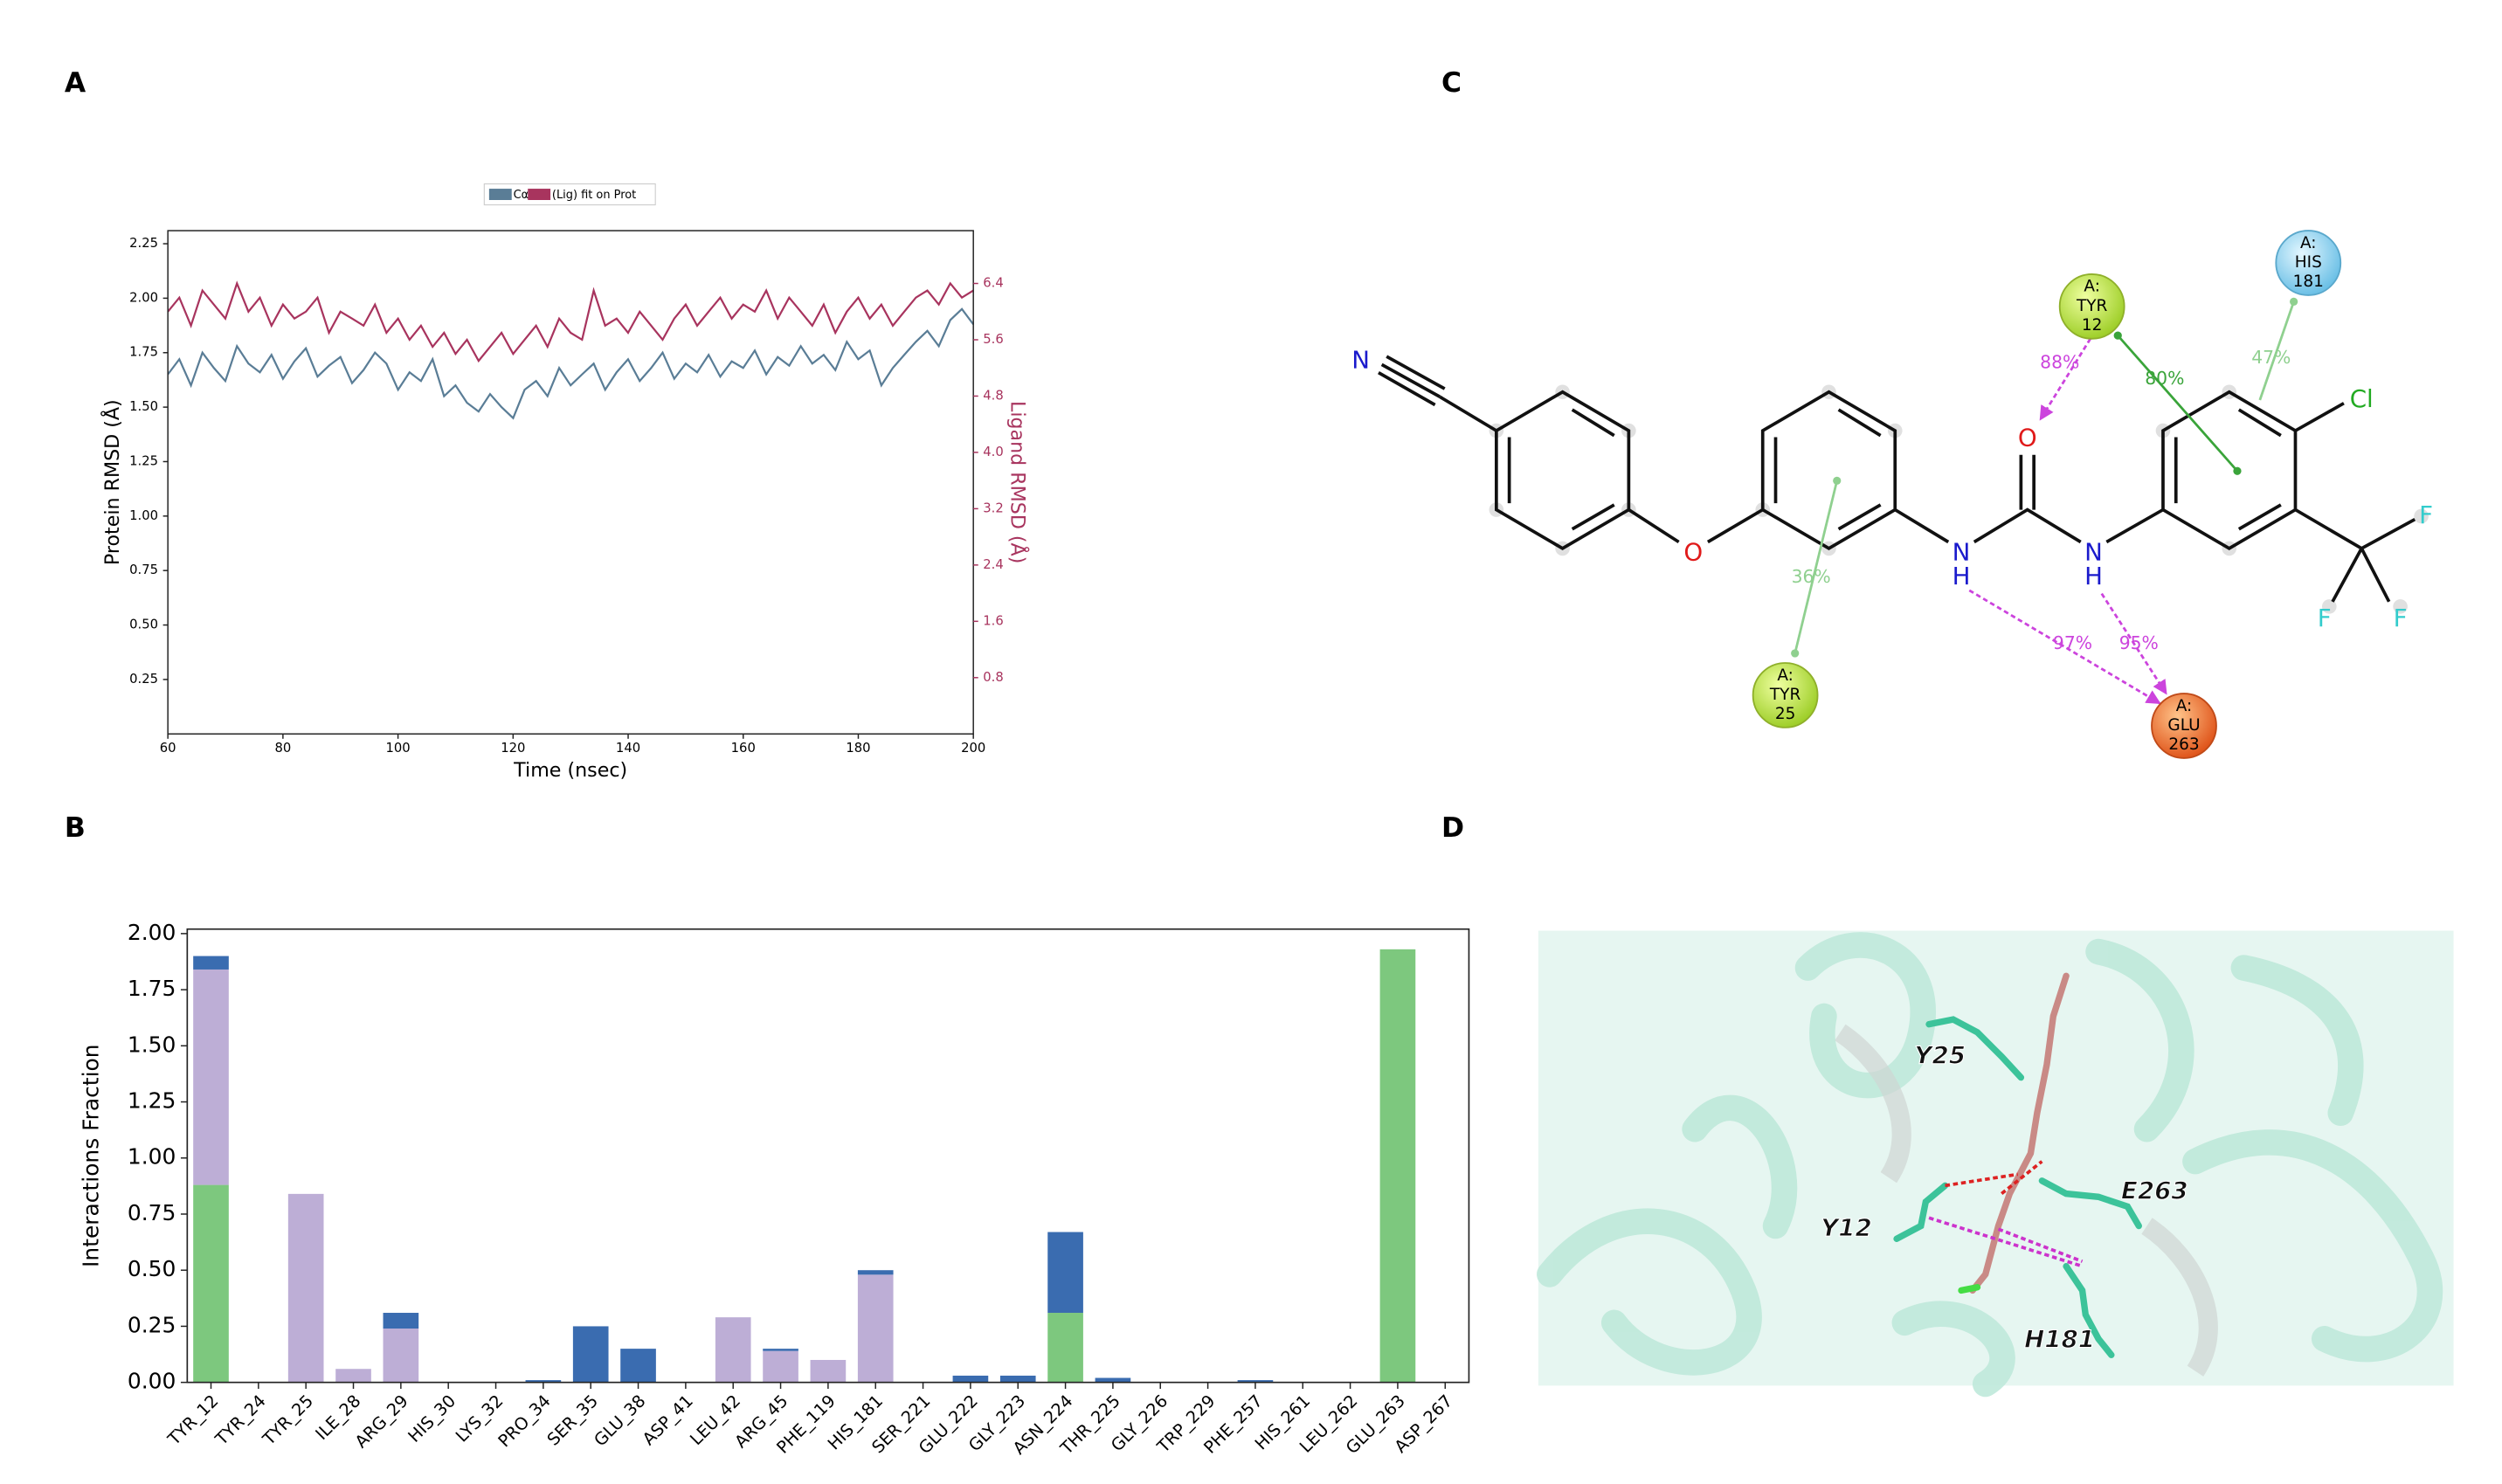 Image resolution: width=2502 pixels, height=1484 pixels. What do you see at coordinates (2164, 378) in the screenshot?
I see `interaction-percent: 80%` at bounding box center [2164, 378].